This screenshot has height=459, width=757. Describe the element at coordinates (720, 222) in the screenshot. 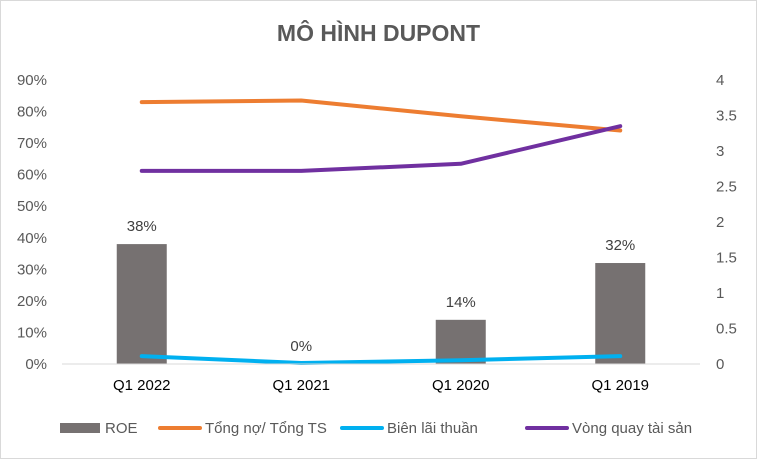

I see `y-right-tick-label: 2` at that location.